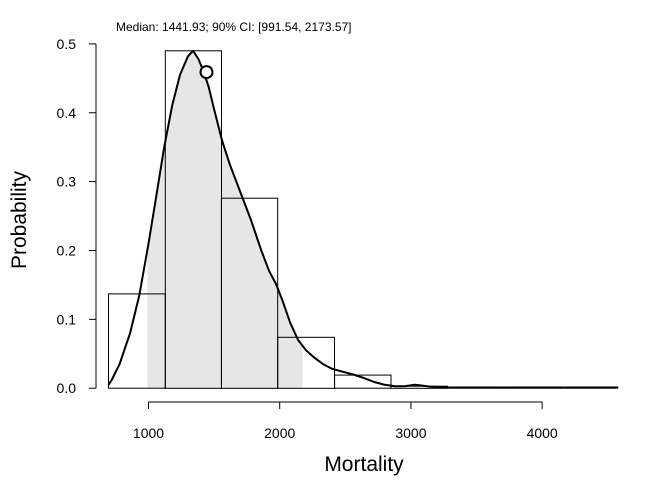 Image resolution: width=672 pixels, height=480 pixels. I want to click on y-tick-label: 0.3, so click(67, 182).